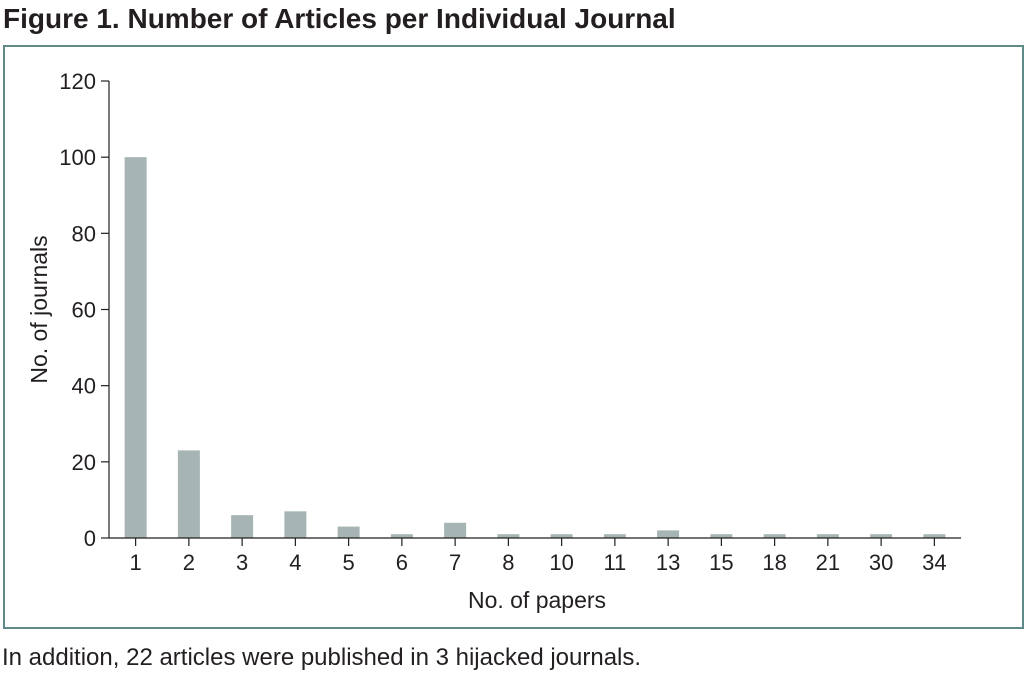 The height and width of the screenshot is (675, 1031). I want to click on x-tick-label: 30, so click(881, 562).